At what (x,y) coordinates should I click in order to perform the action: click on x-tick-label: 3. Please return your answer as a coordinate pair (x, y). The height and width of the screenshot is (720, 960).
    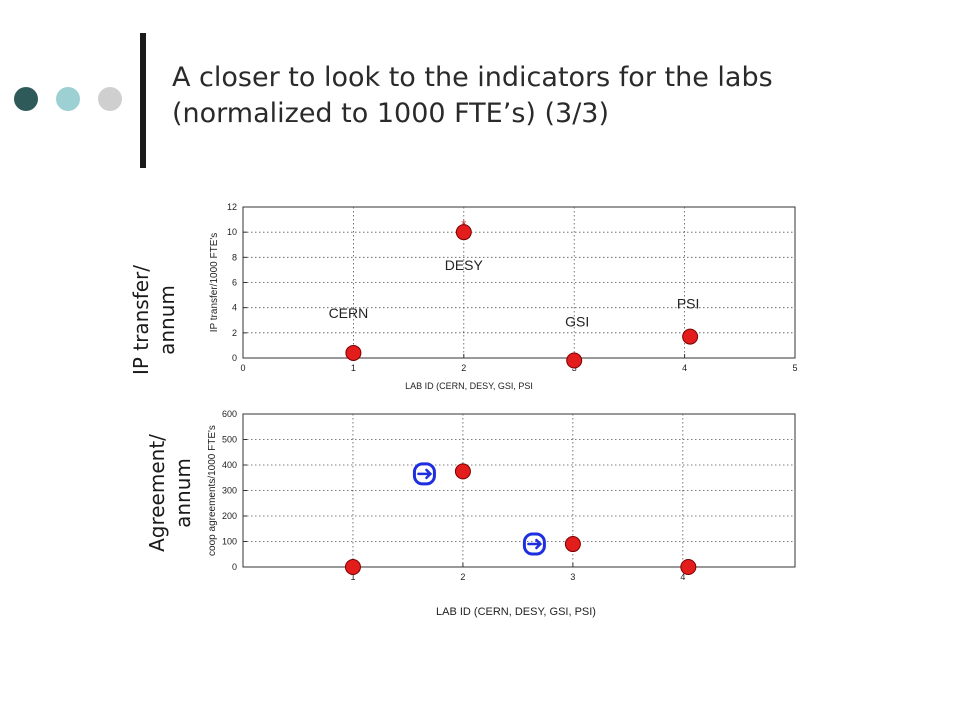
    Looking at the image, I should click on (572, 577).